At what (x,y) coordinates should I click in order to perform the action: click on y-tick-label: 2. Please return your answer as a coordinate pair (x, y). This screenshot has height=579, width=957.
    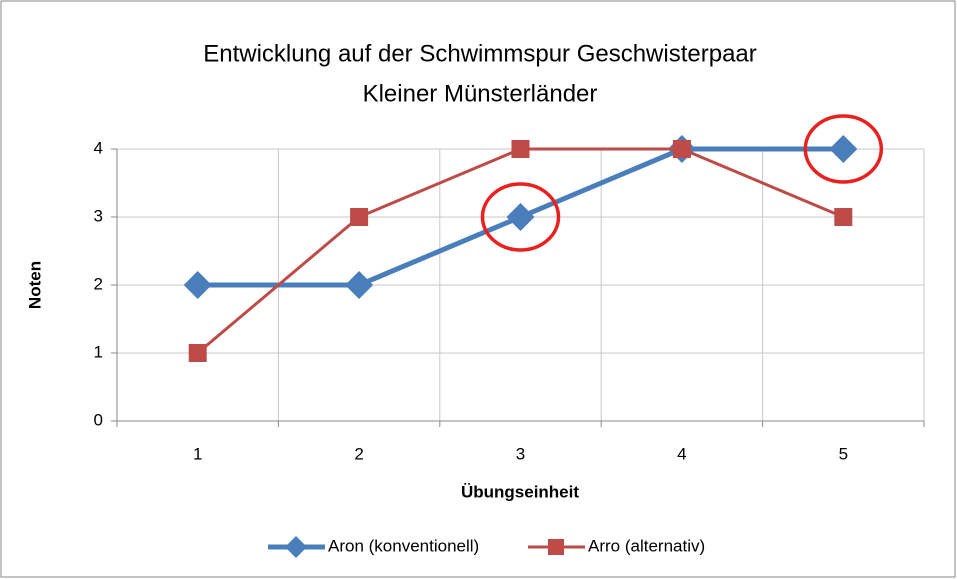
    Looking at the image, I should click on (98, 283).